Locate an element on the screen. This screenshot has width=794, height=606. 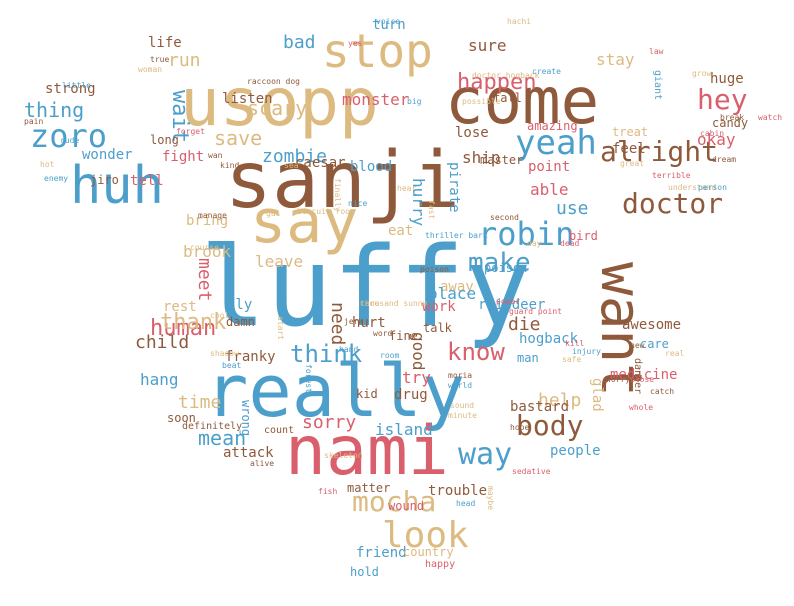
word-stay: stay is located at coordinates (615, 59).